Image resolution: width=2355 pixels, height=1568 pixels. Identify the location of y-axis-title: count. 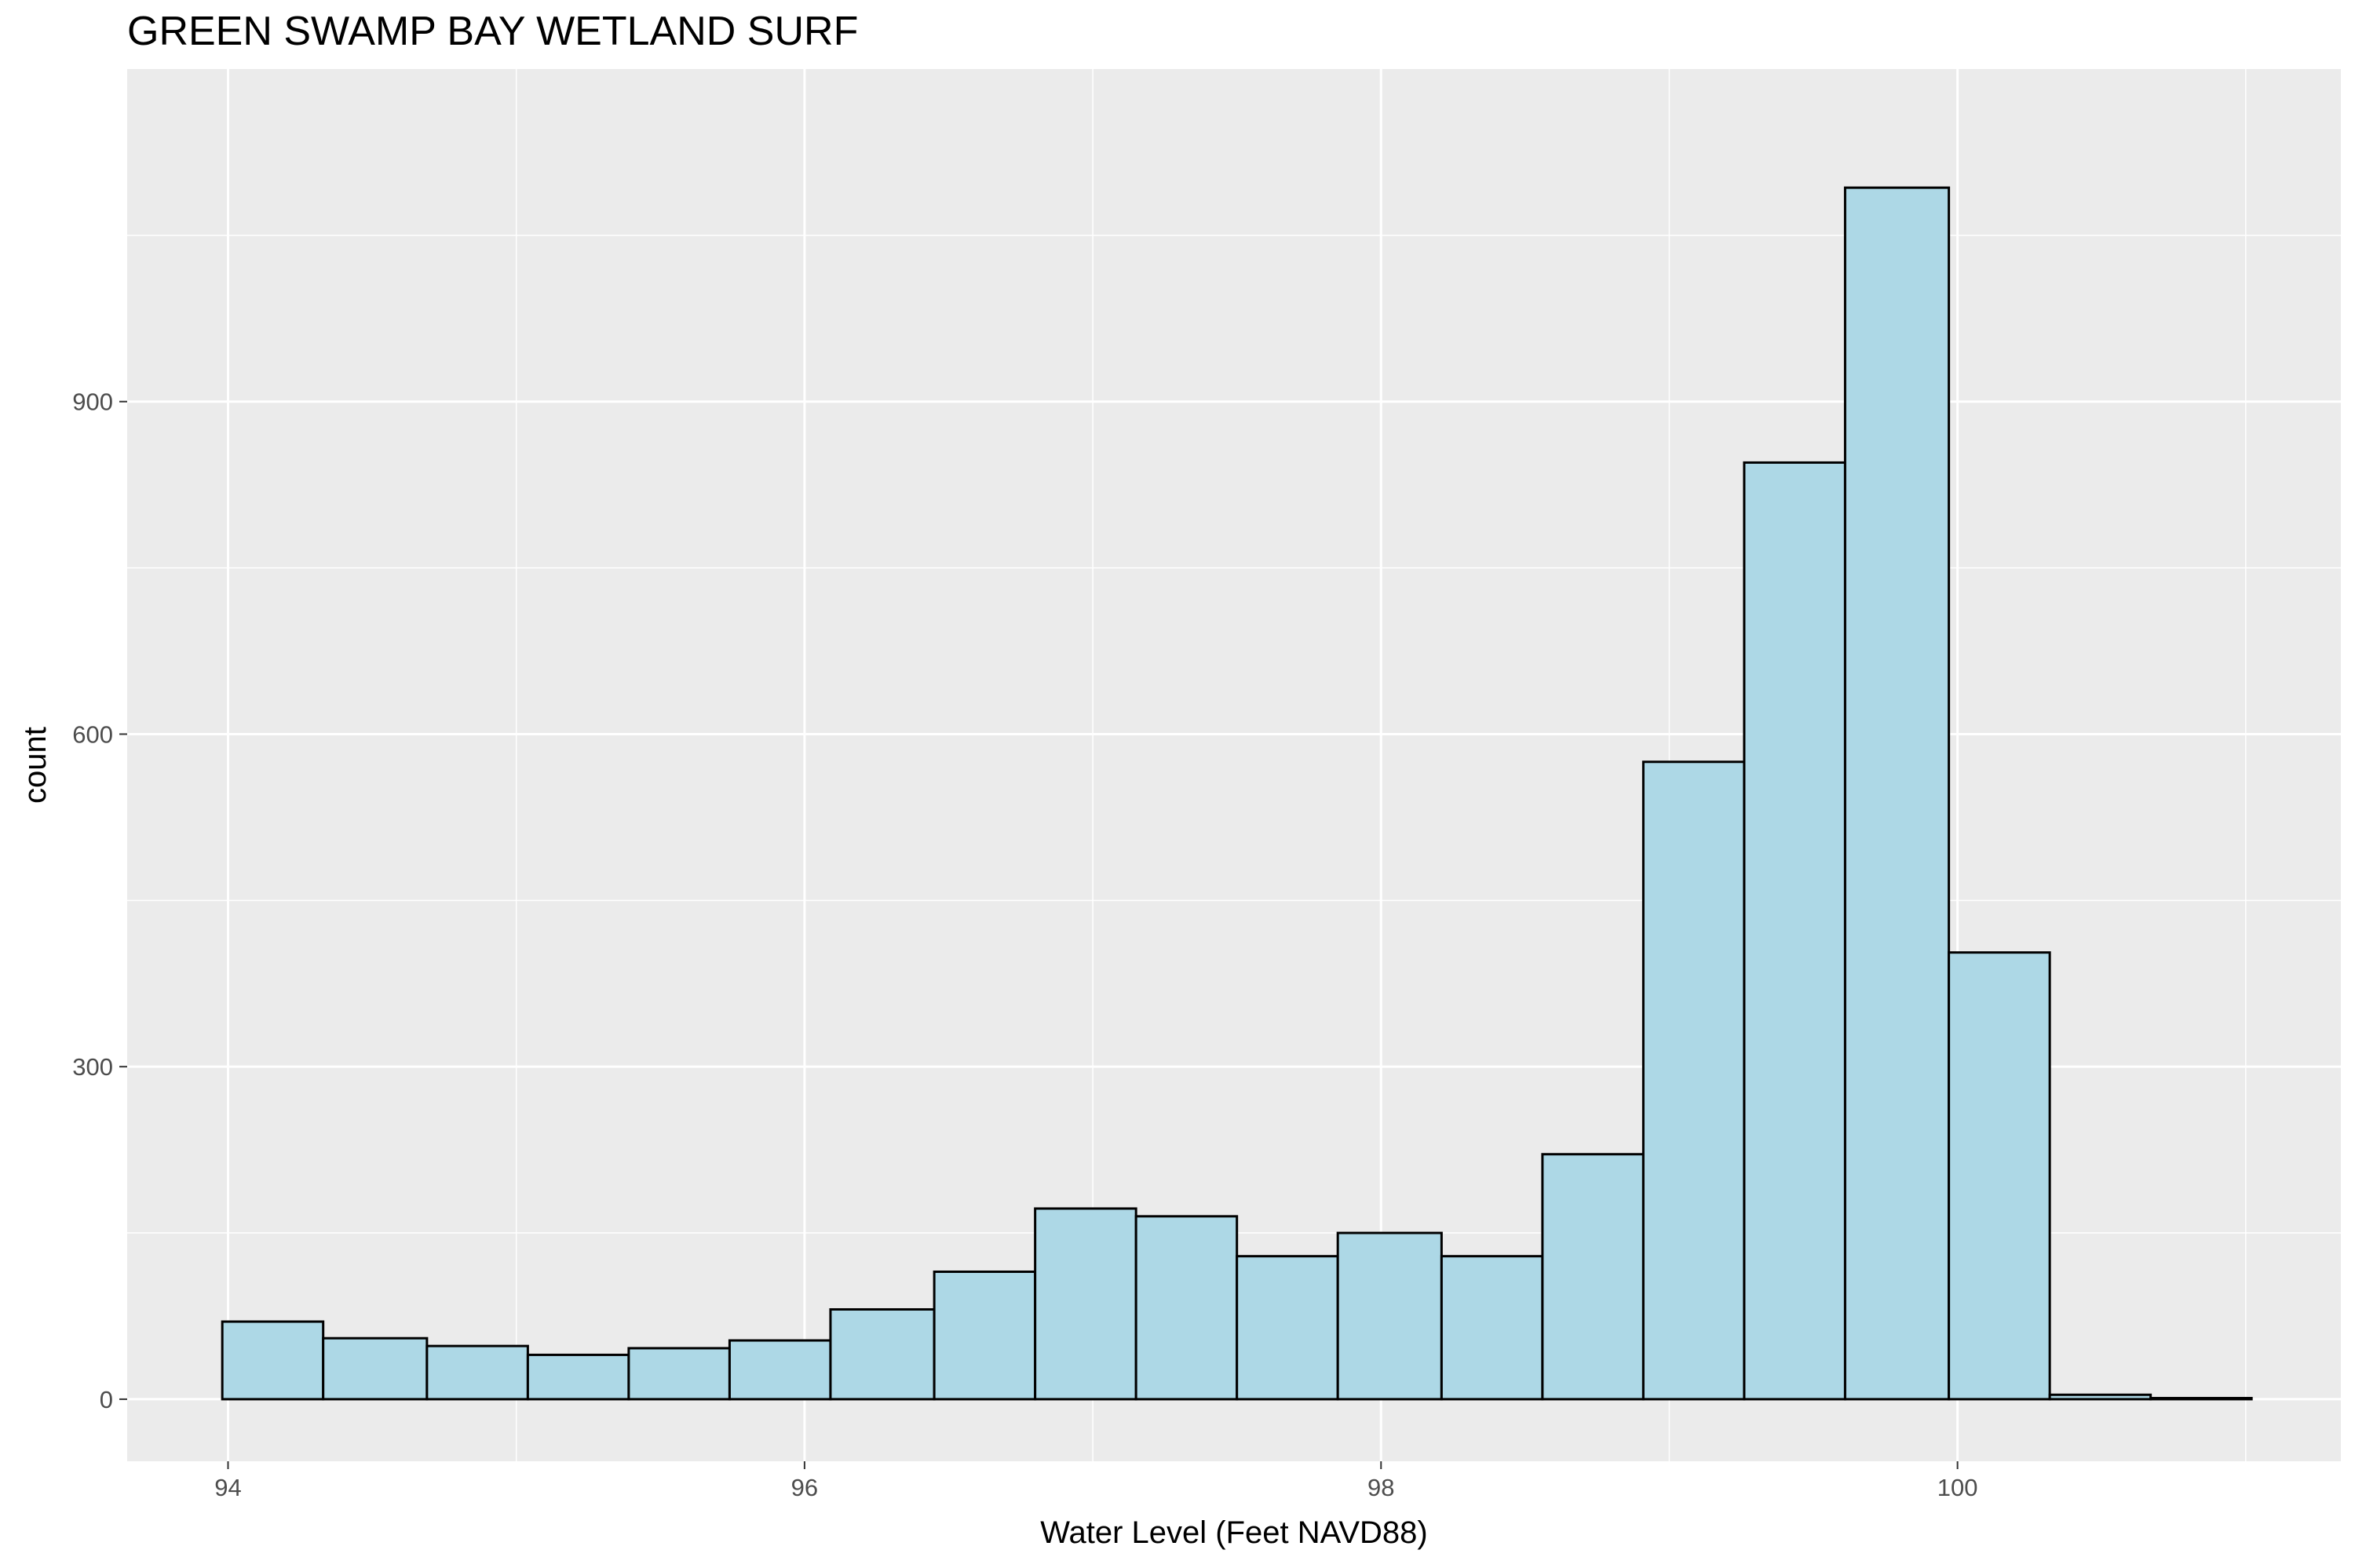
(35, 765).